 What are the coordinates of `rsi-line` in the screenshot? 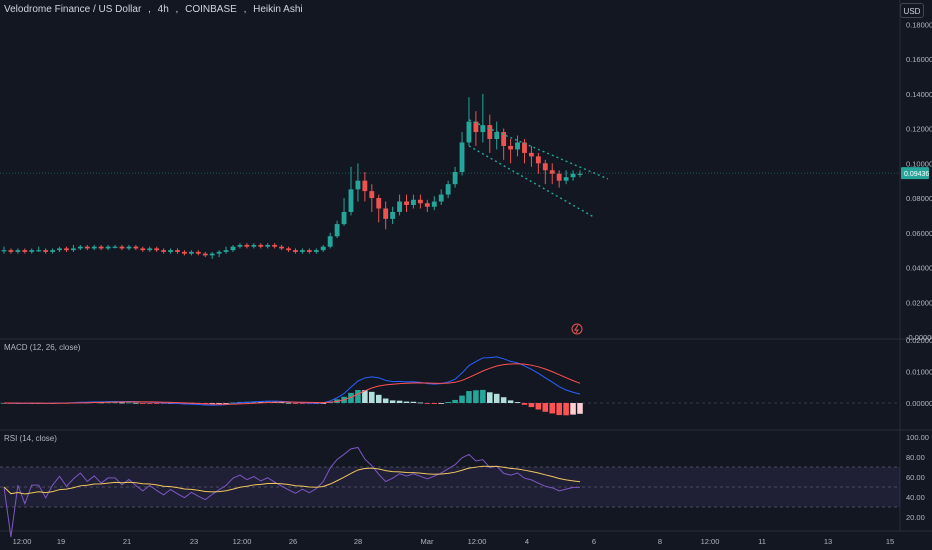 It's located at (291, 492).